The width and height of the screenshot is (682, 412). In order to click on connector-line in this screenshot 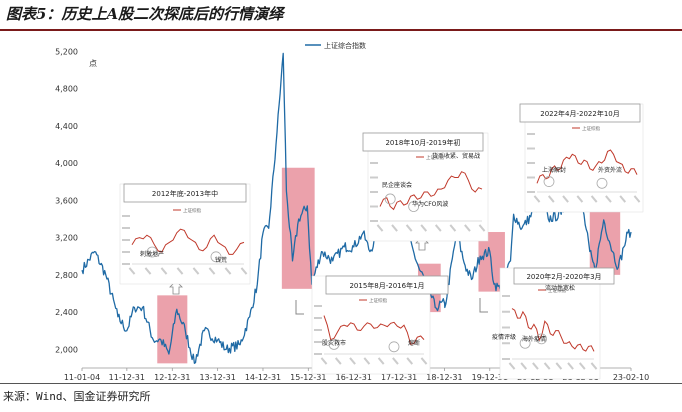, I will do `click(483, 305)`.